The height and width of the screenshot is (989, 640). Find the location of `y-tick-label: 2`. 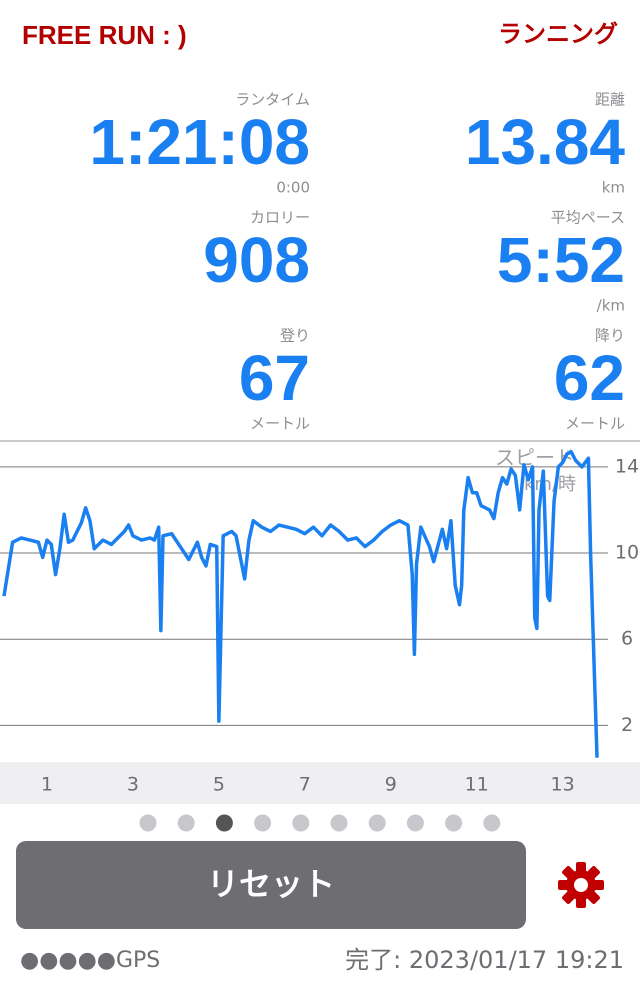

y-tick-label: 2 is located at coordinates (627, 725).